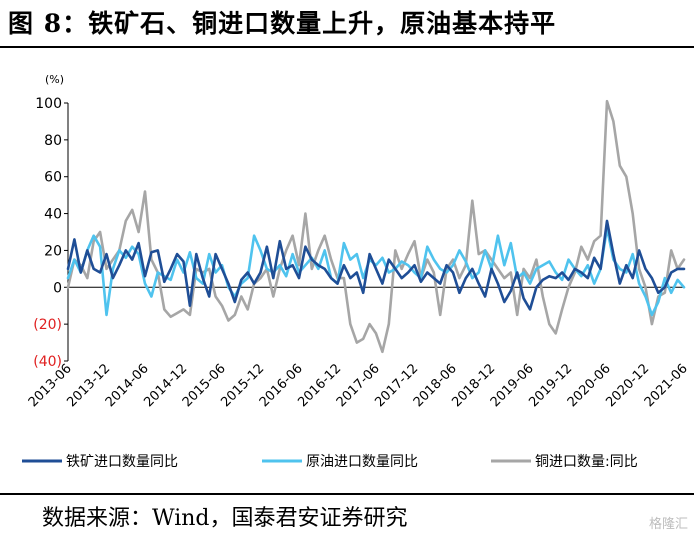 This screenshot has height=542, width=694. What do you see at coordinates (47, 325) in the screenshot?
I see `y-tick-label: (20)` at bounding box center [47, 325].